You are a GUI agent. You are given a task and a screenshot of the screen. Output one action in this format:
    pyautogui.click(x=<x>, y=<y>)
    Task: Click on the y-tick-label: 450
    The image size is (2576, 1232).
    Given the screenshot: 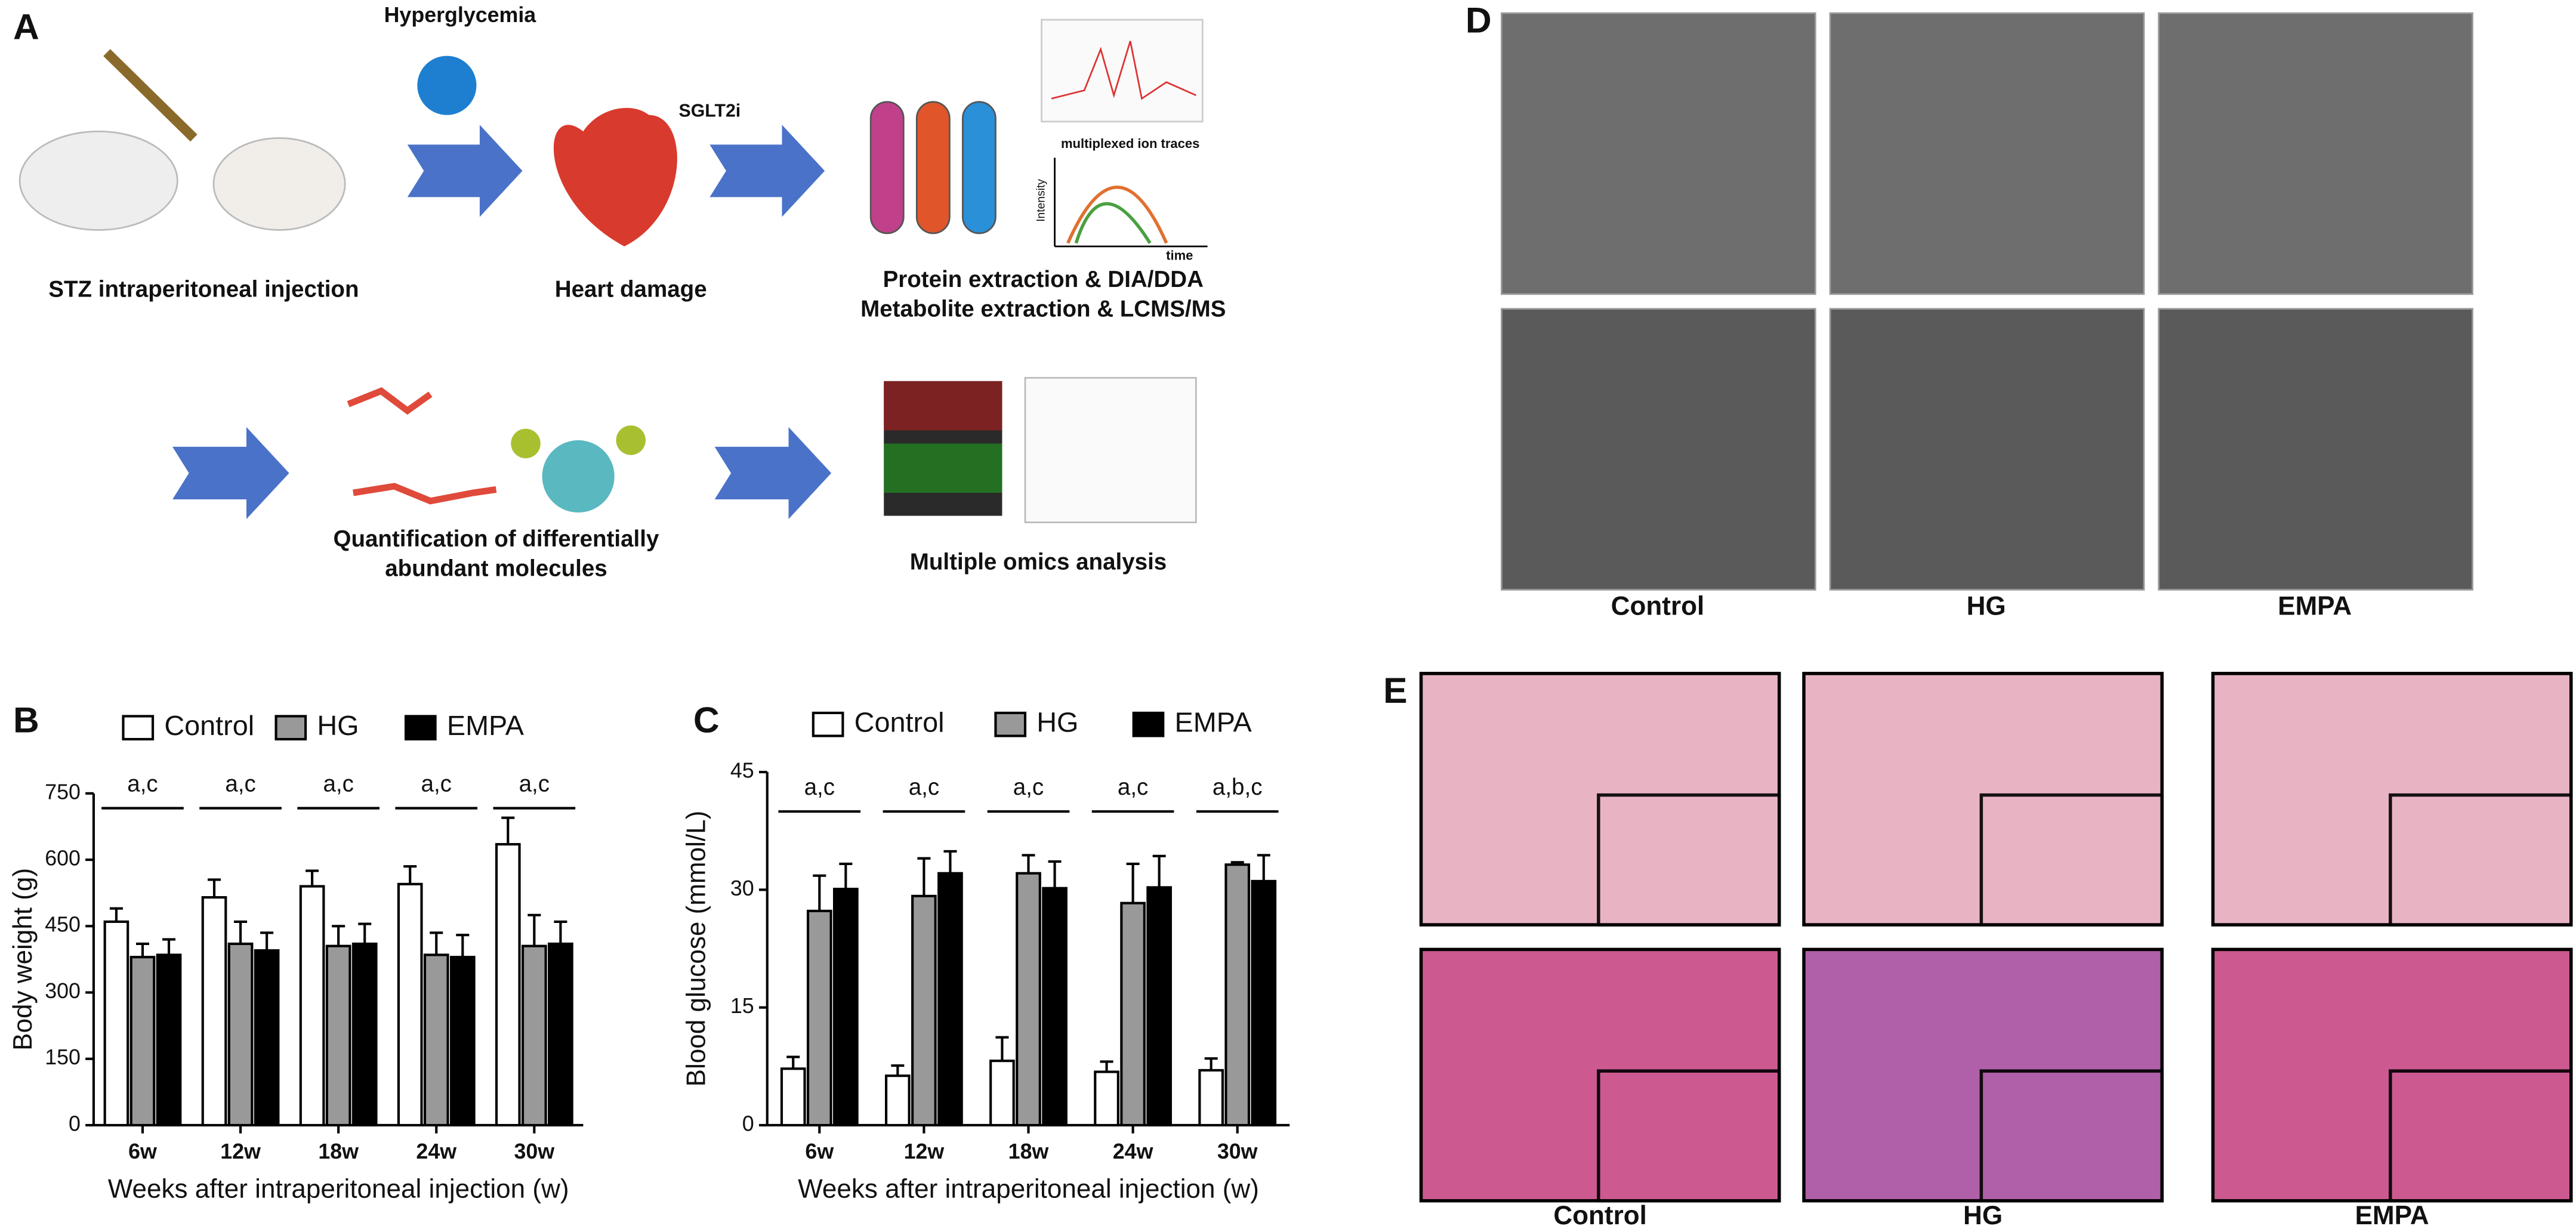 What is the action you would take?
    pyautogui.click(x=63, y=925)
    